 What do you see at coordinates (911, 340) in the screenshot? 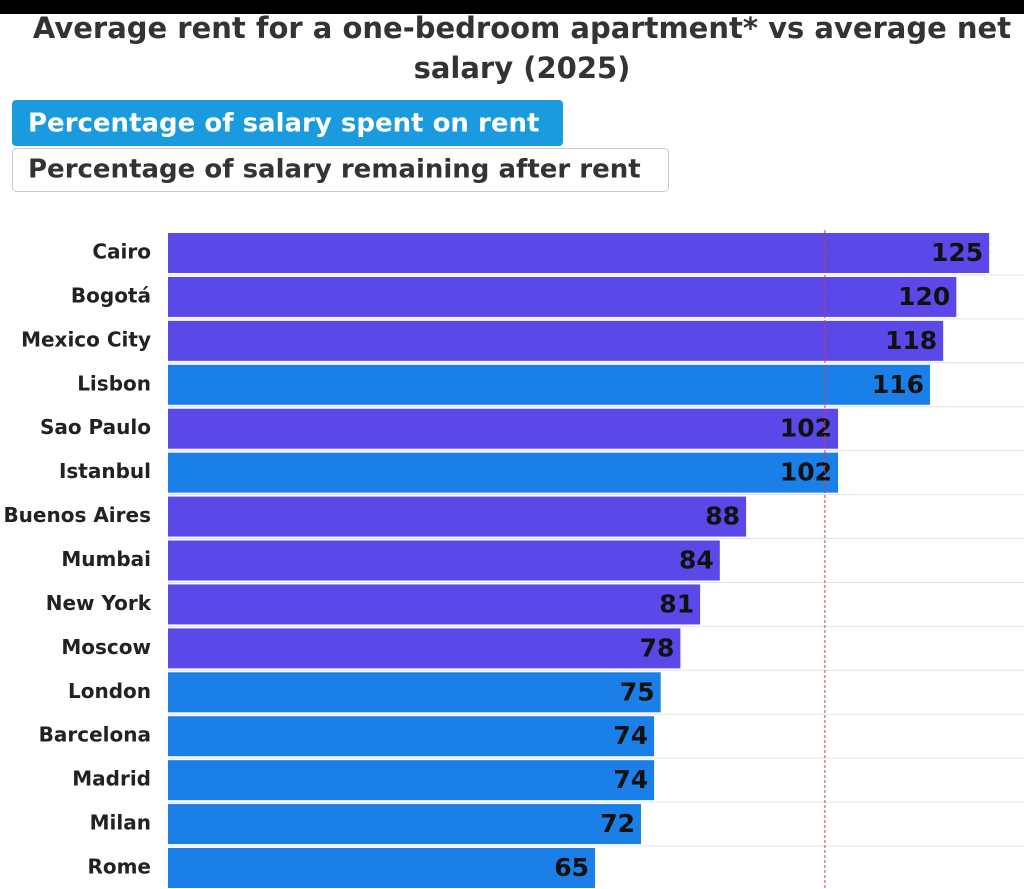
I see `value-label: 118` at bounding box center [911, 340].